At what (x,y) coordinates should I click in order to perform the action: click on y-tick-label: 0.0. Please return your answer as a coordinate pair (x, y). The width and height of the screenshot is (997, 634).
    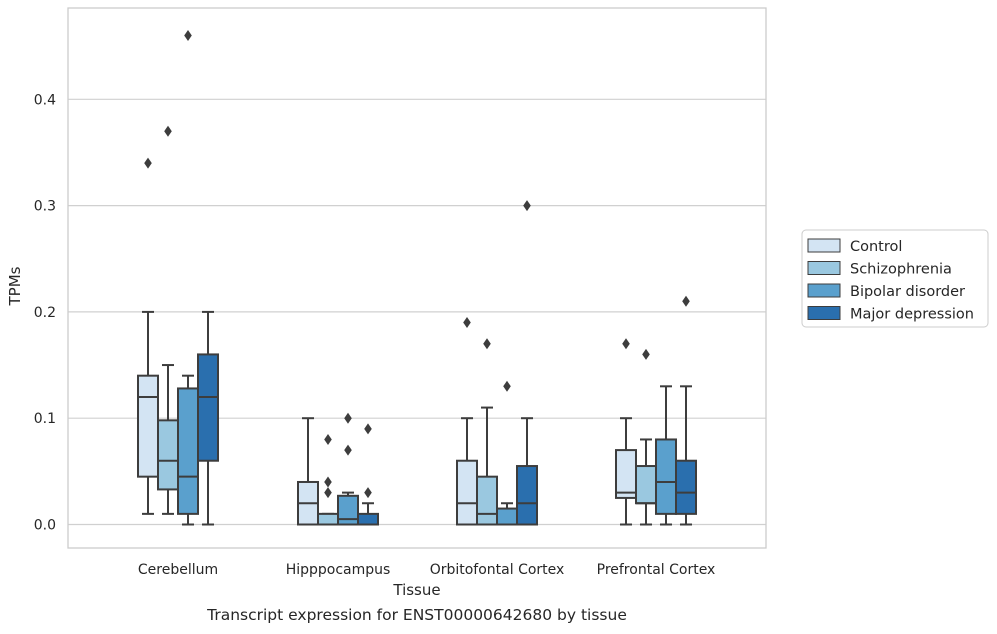
    Looking at the image, I should click on (45, 526).